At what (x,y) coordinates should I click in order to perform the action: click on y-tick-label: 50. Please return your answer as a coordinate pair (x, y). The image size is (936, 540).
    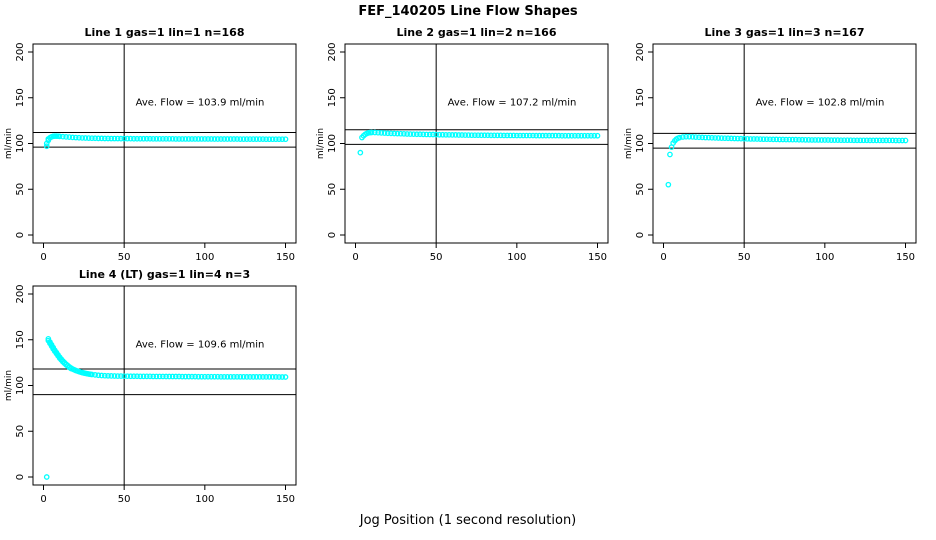
    Looking at the image, I should click on (20, 189).